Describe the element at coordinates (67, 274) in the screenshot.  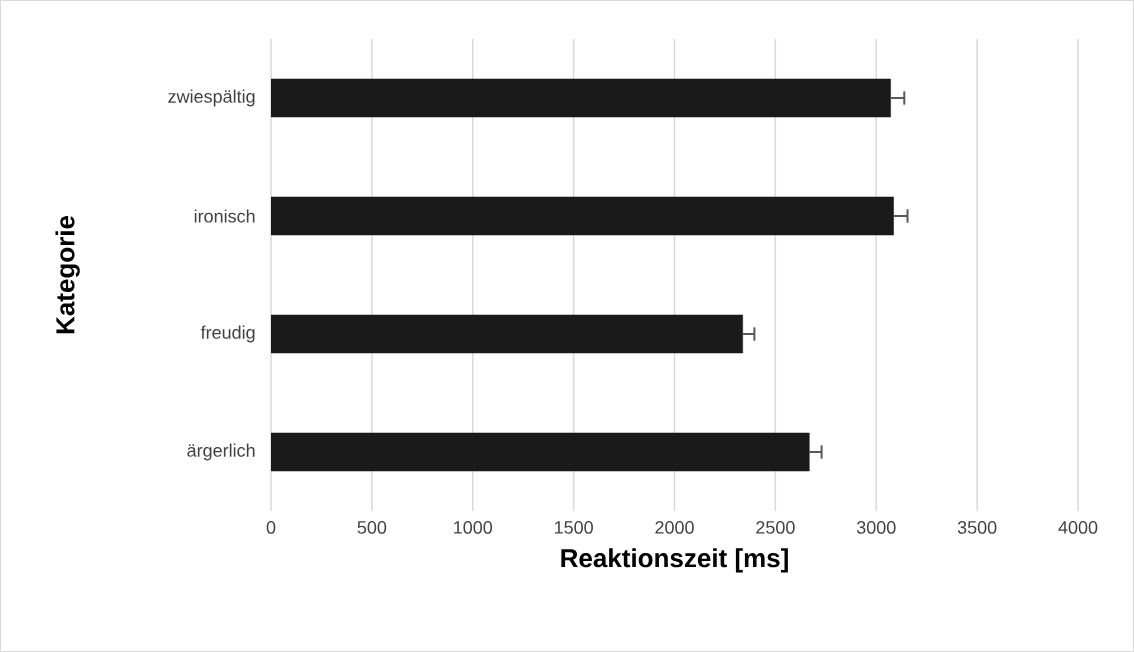
I see `y-axis-title: Kategorie` at that location.